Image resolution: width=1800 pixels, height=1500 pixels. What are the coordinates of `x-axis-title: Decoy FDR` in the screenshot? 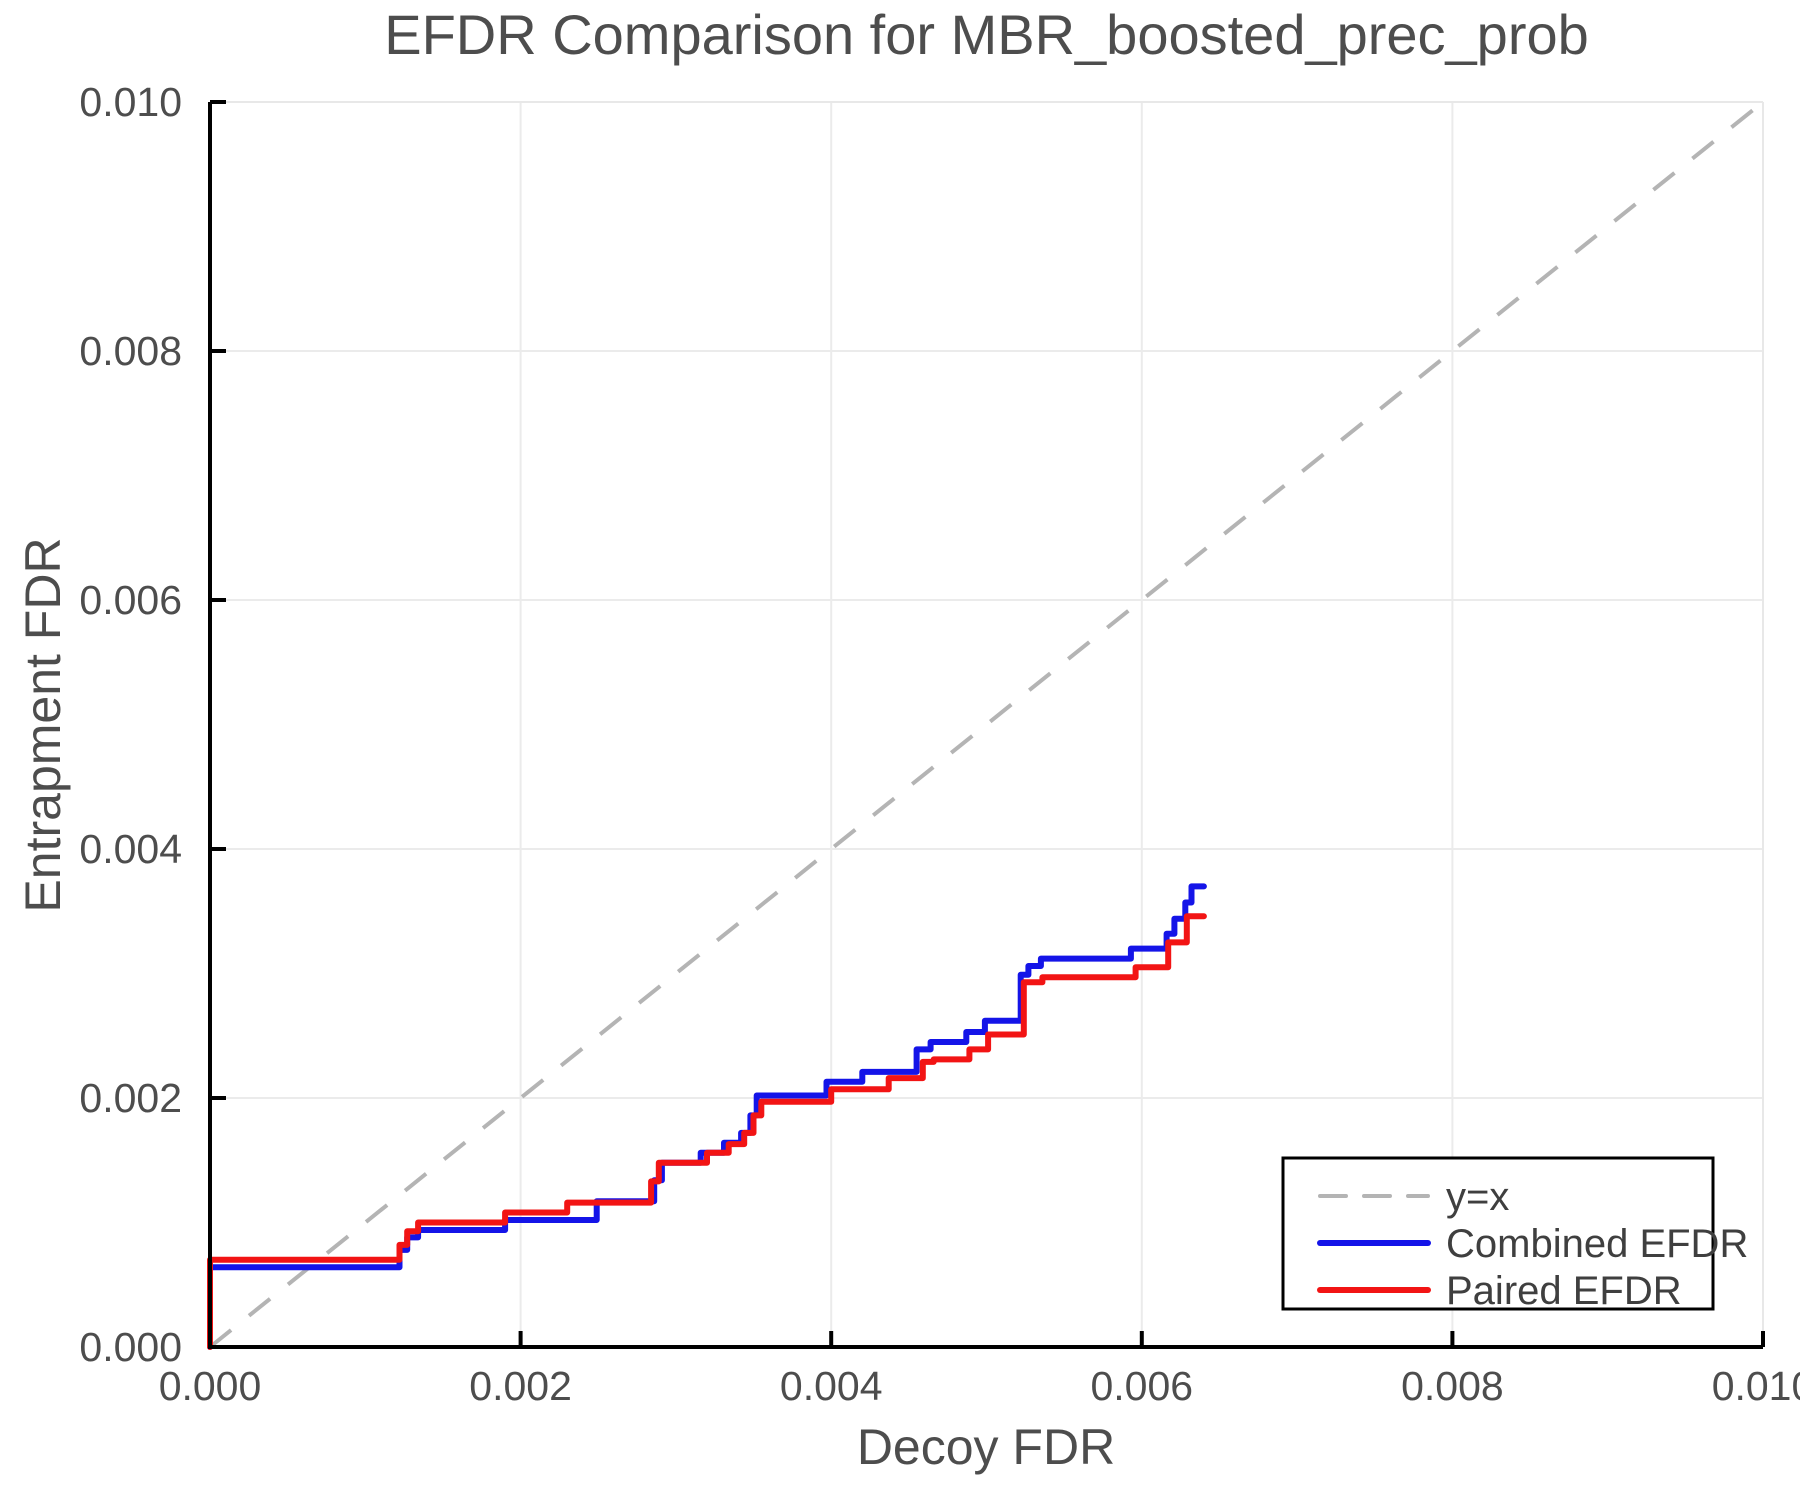 It's located at (986, 1447).